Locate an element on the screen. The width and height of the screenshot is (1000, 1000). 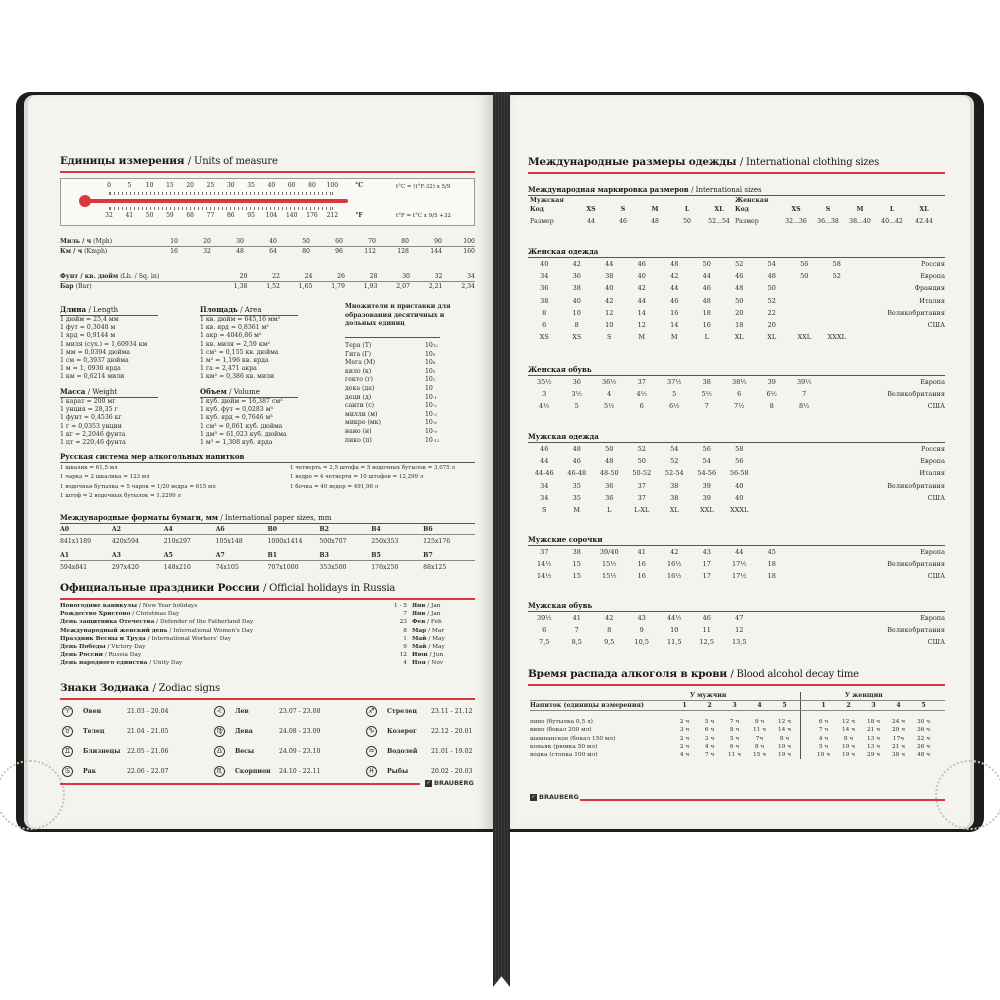
divider is located at coordinates (392, 337).